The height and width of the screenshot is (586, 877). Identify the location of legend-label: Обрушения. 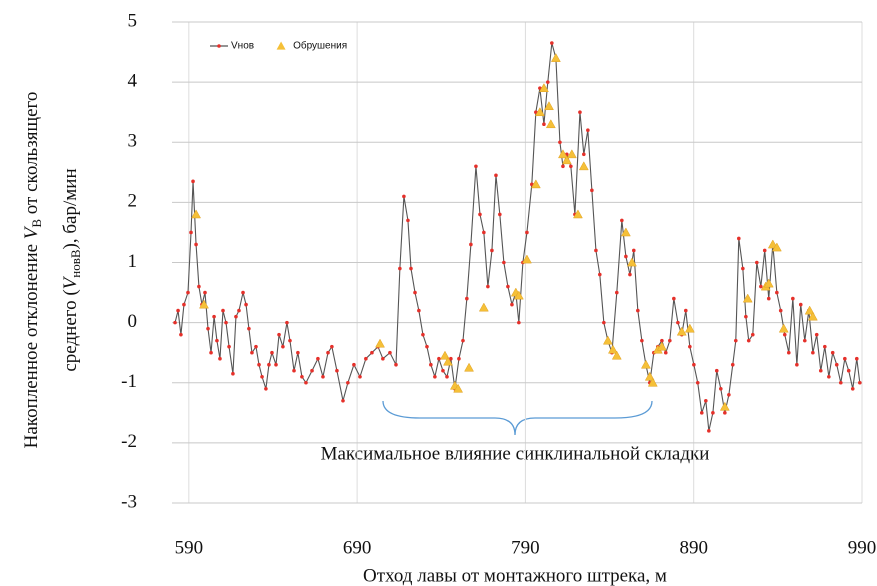
(320, 46).